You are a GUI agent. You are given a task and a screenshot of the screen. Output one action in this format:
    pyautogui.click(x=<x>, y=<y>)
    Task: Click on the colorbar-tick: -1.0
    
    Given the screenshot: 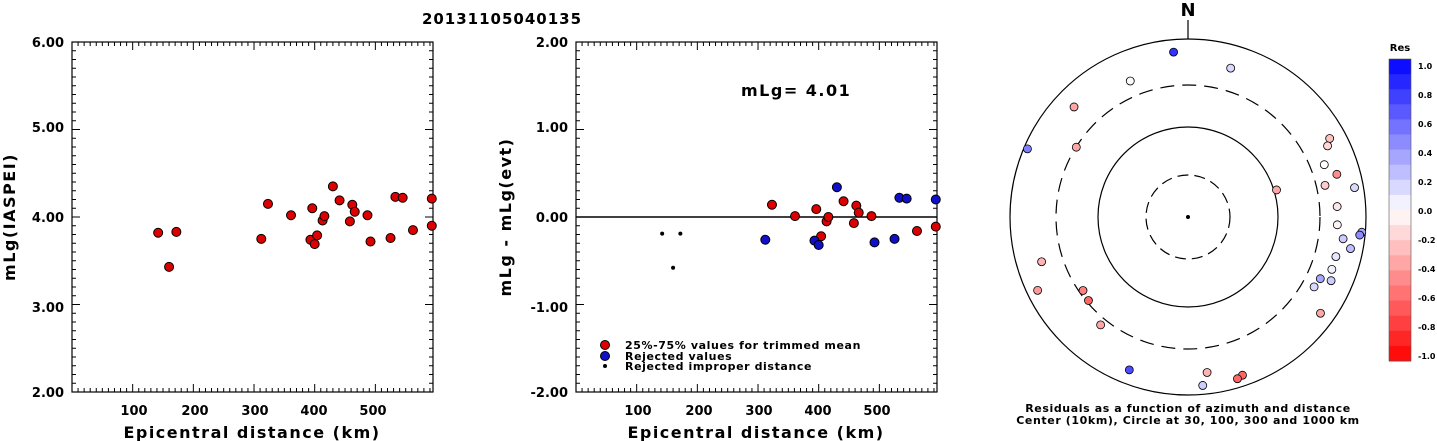 What is the action you would take?
    pyautogui.click(x=1427, y=356)
    